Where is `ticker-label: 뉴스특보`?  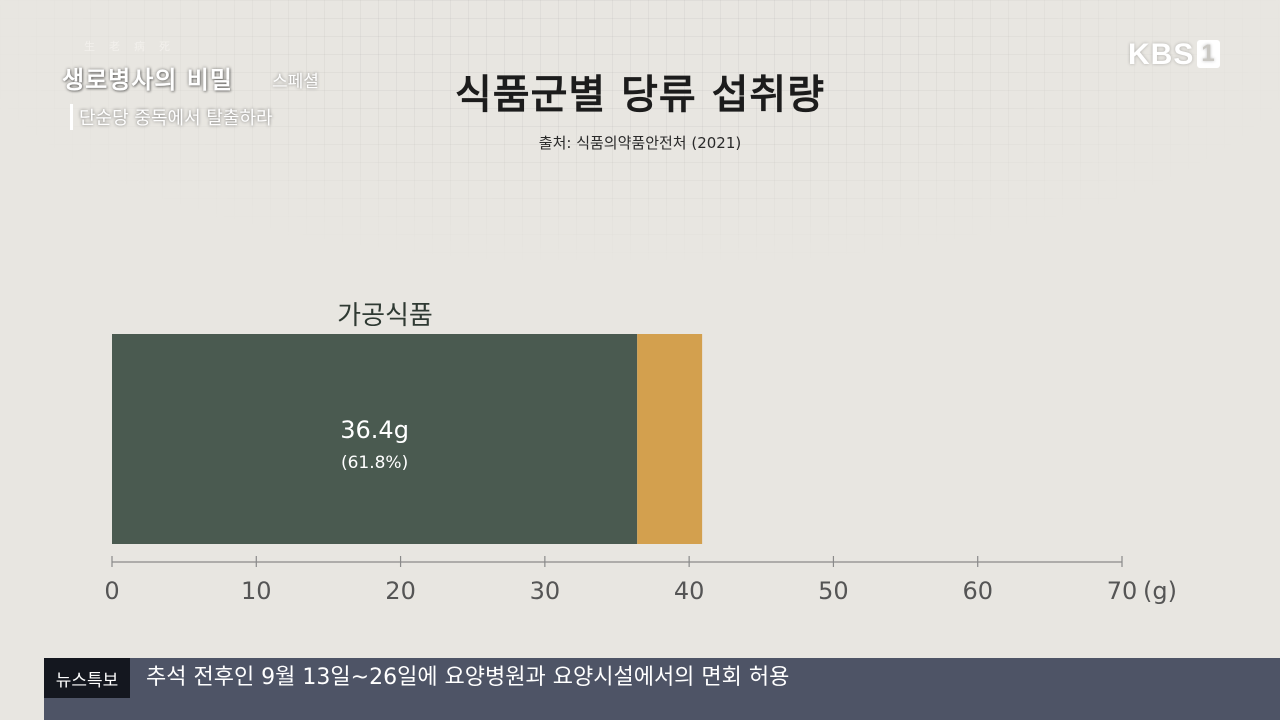
ticker-label: 뉴스특보 is located at coordinates (87, 678).